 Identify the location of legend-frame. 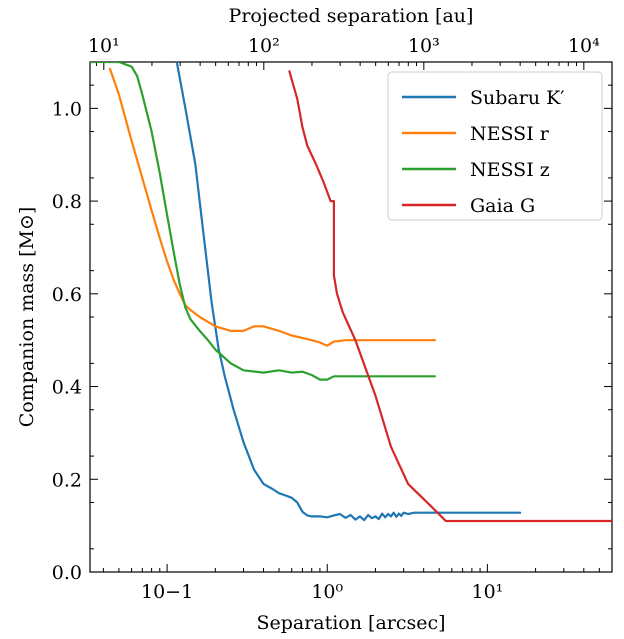
(495, 146).